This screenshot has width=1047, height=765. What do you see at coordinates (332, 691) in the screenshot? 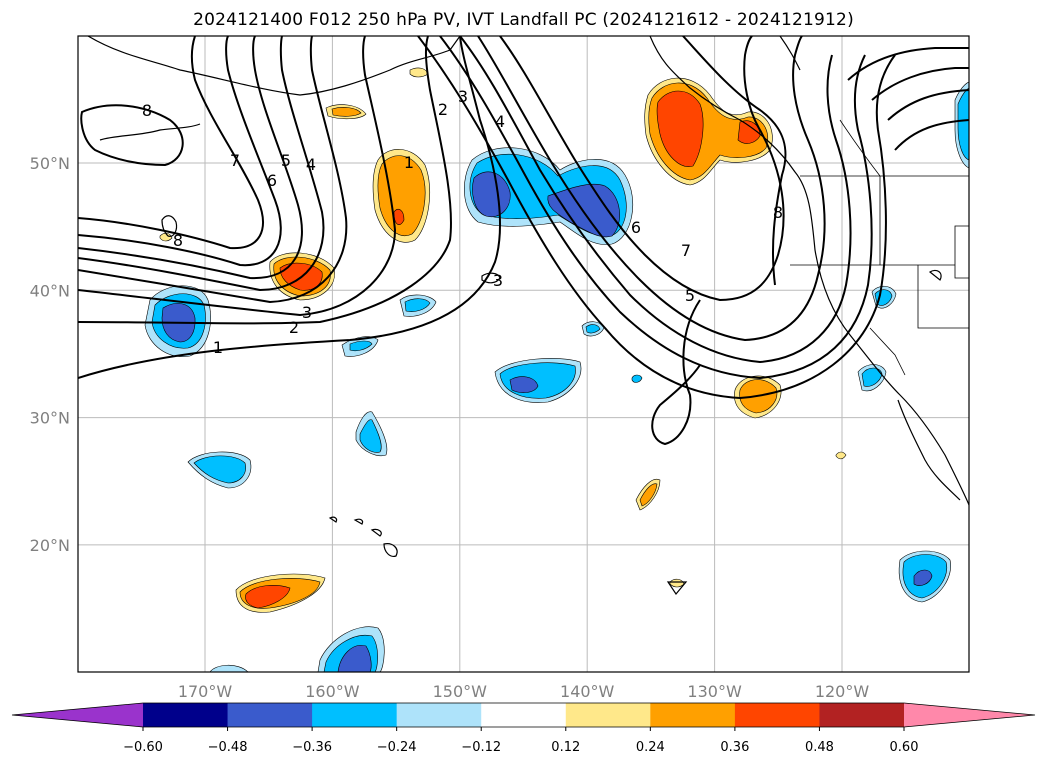
I see `lon-tick-label: 160°W` at bounding box center [332, 691].